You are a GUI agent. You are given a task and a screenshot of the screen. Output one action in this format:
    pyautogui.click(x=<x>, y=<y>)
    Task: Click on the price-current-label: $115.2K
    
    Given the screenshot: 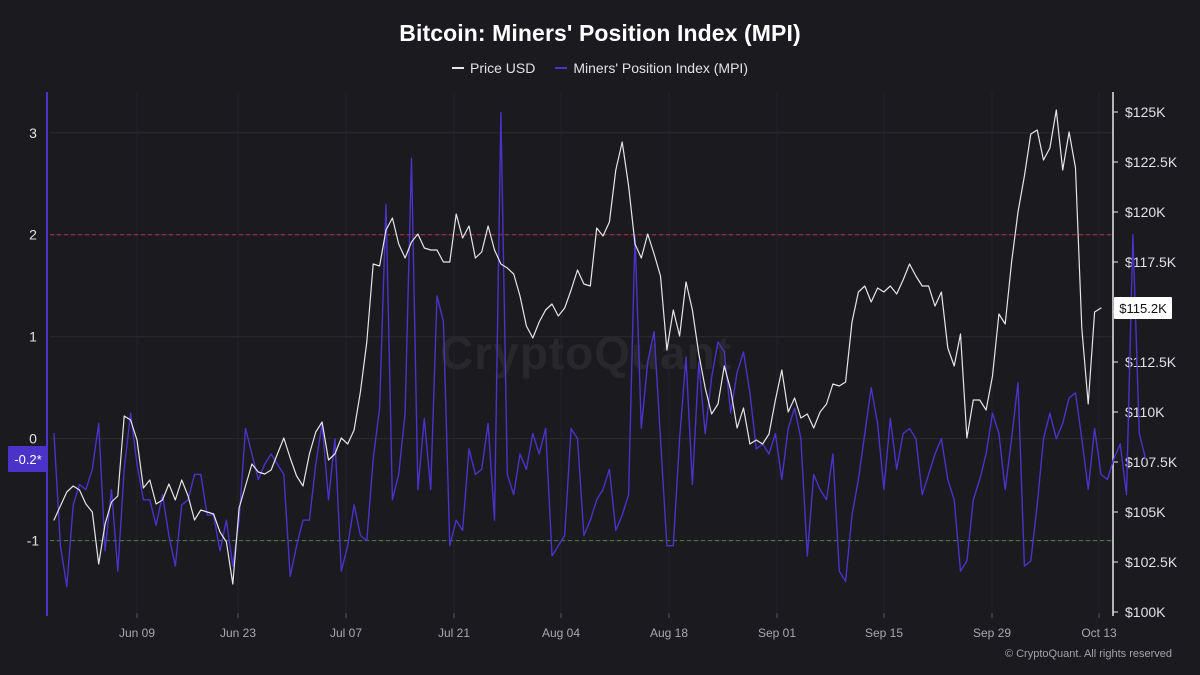 What is the action you would take?
    pyautogui.click(x=1143, y=308)
    